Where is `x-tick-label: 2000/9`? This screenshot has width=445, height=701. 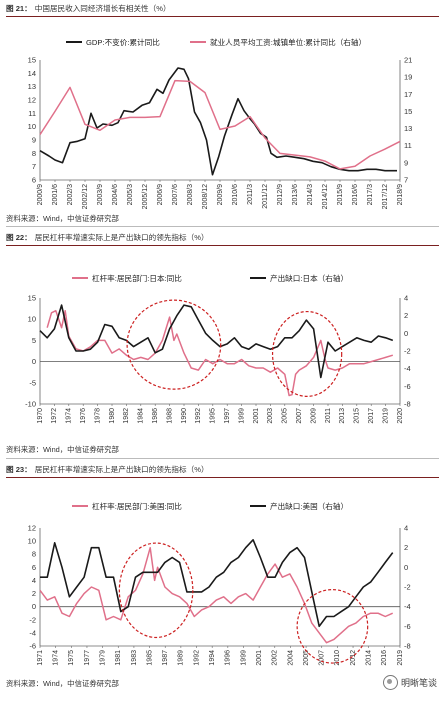
x-tick-label: 2000/9 is located at coordinates (40, 195).